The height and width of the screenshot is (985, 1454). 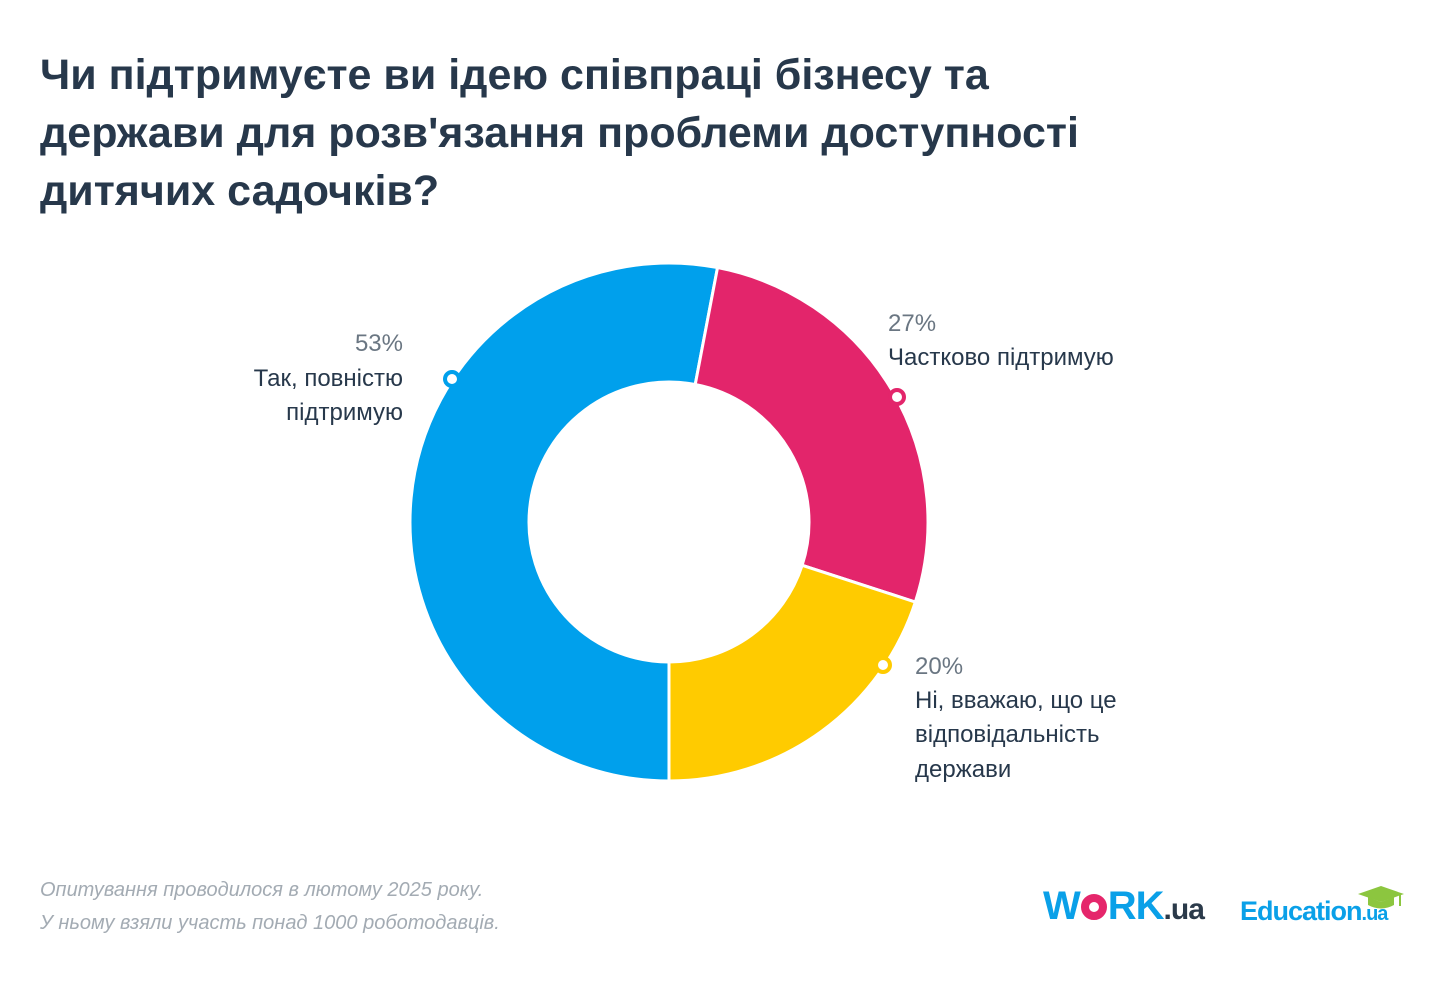 I want to click on education-logo-domain: .ua, so click(x=1375, y=914).